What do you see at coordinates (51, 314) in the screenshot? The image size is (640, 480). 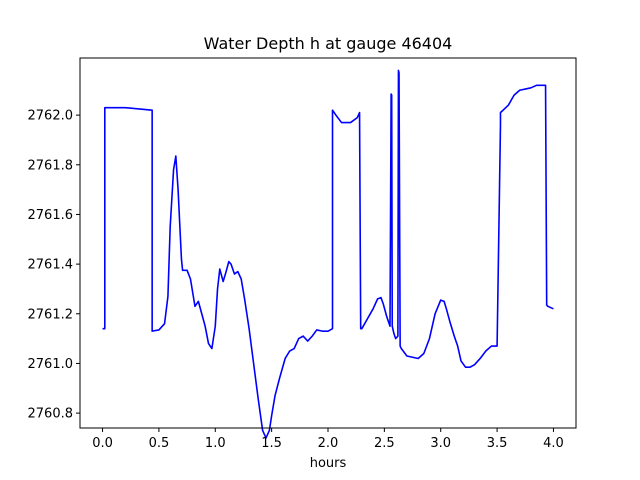 I see `y-tick-label: 2761.2` at bounding box center [51, 314].